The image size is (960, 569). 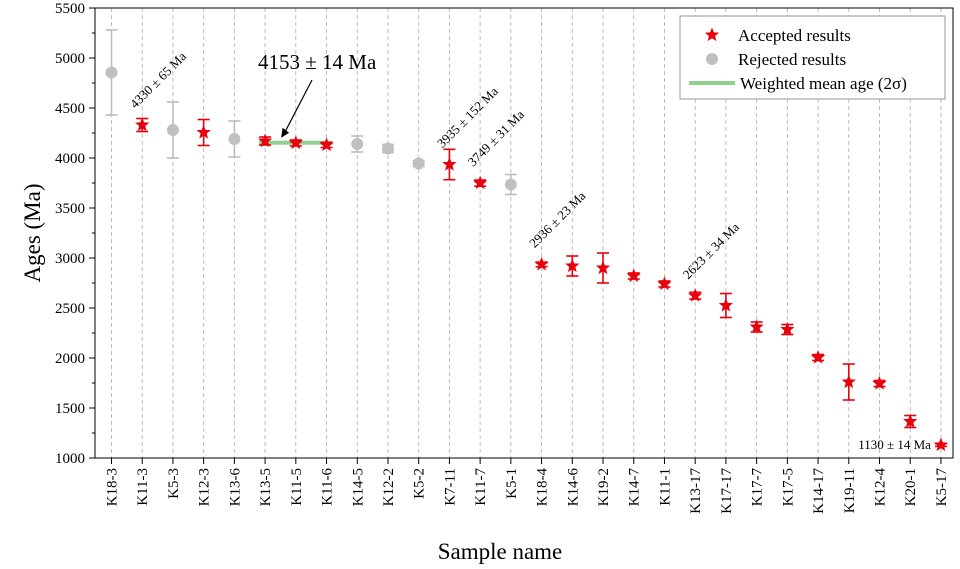 What do you see at coordinates (420, 483) in the screenshot?
I see `x-tick-label: K5-2` at bounding box center [420, 483].